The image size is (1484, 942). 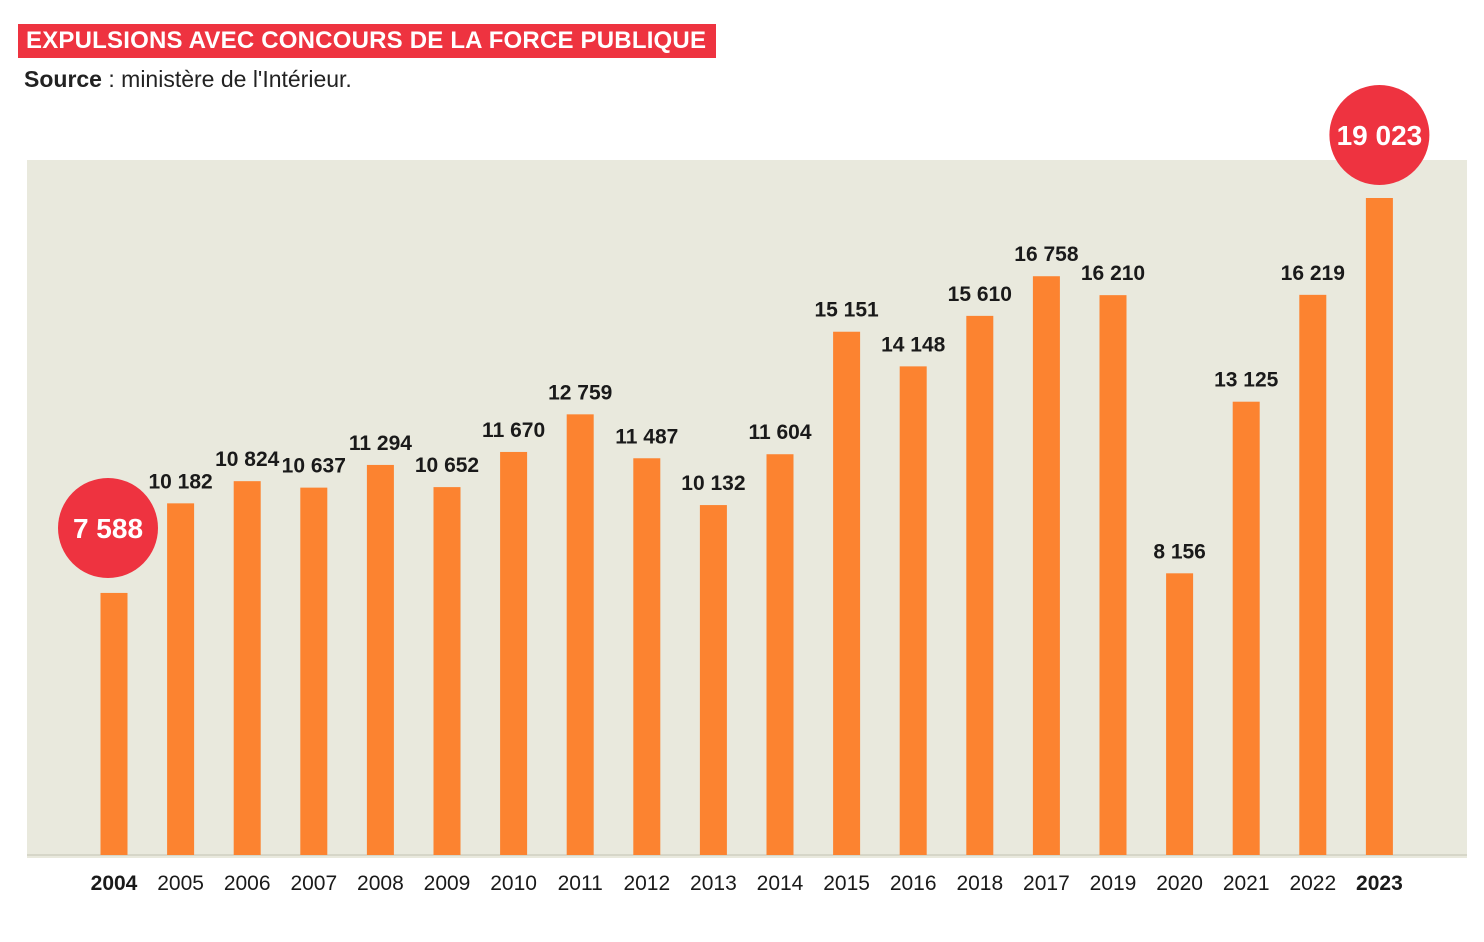 What do you see at coordinates (913, 610) in the screenshot?
I see `bar-2016` at bounding box center [913, 610].